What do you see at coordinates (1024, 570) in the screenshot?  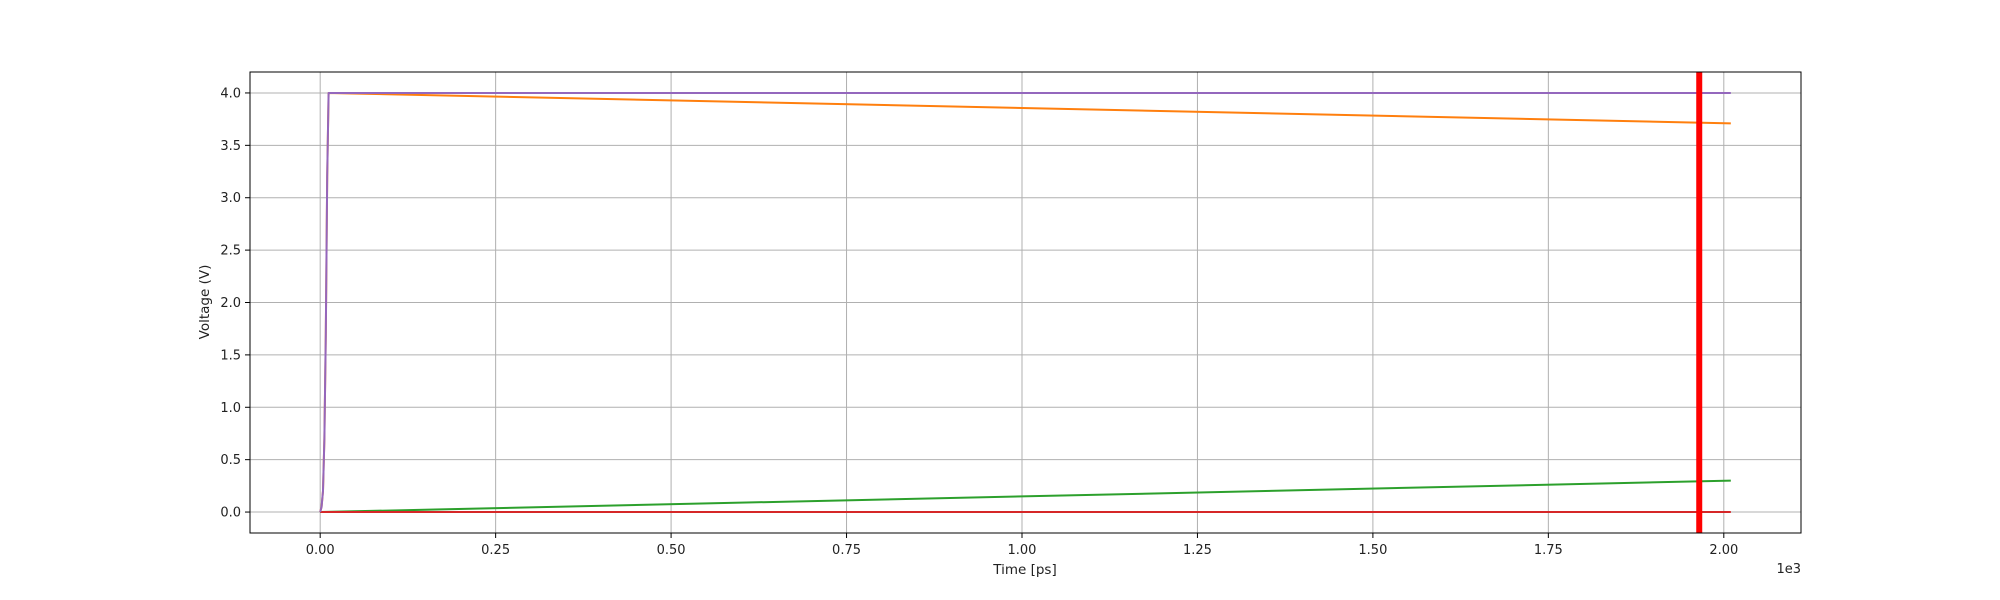 I see `x-axis-label: Time [ps]` at bounding box center [1024, 570].